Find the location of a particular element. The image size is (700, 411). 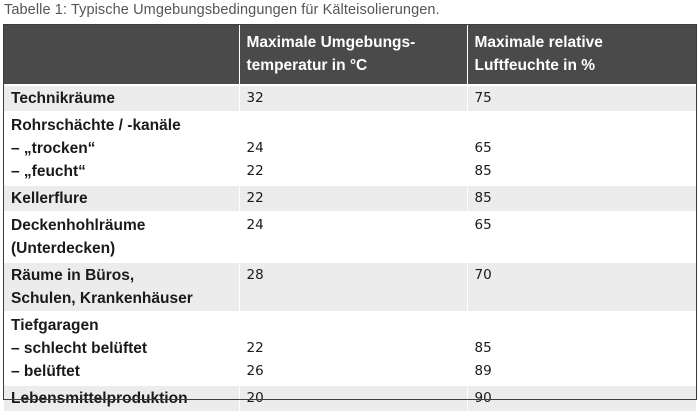

row-label-cell: Tiefgaragen – schlecht belüftet – belüftet is located at coordinates (121, 348).